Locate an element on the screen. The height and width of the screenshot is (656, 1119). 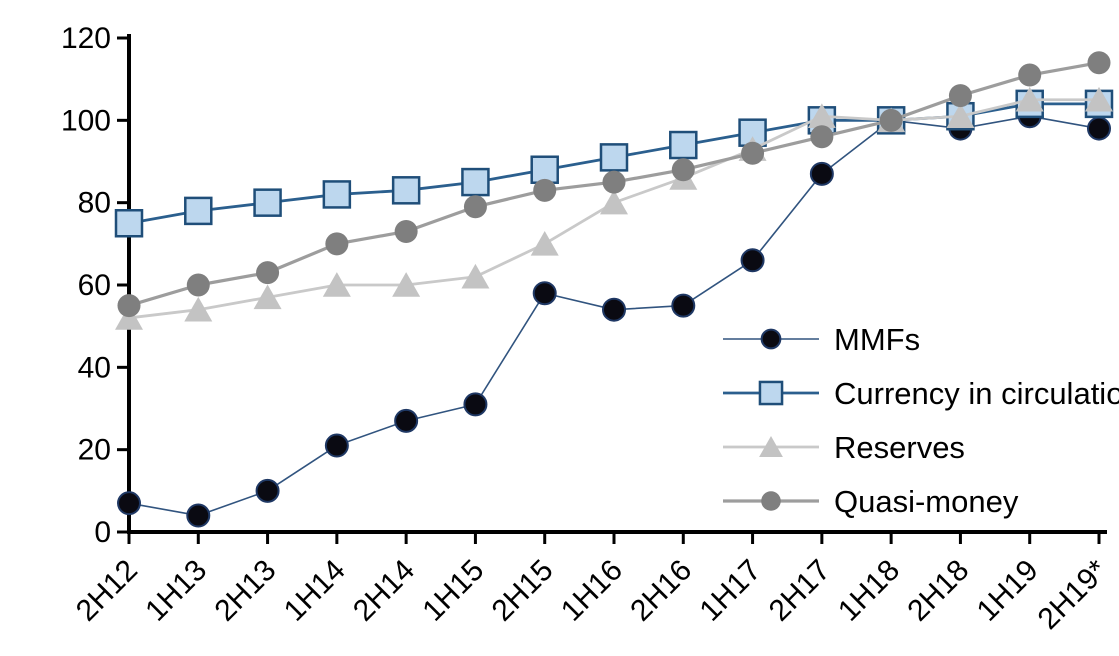
legend-label-quasi-money: Quasi-money is located at coordinates (926, 501).